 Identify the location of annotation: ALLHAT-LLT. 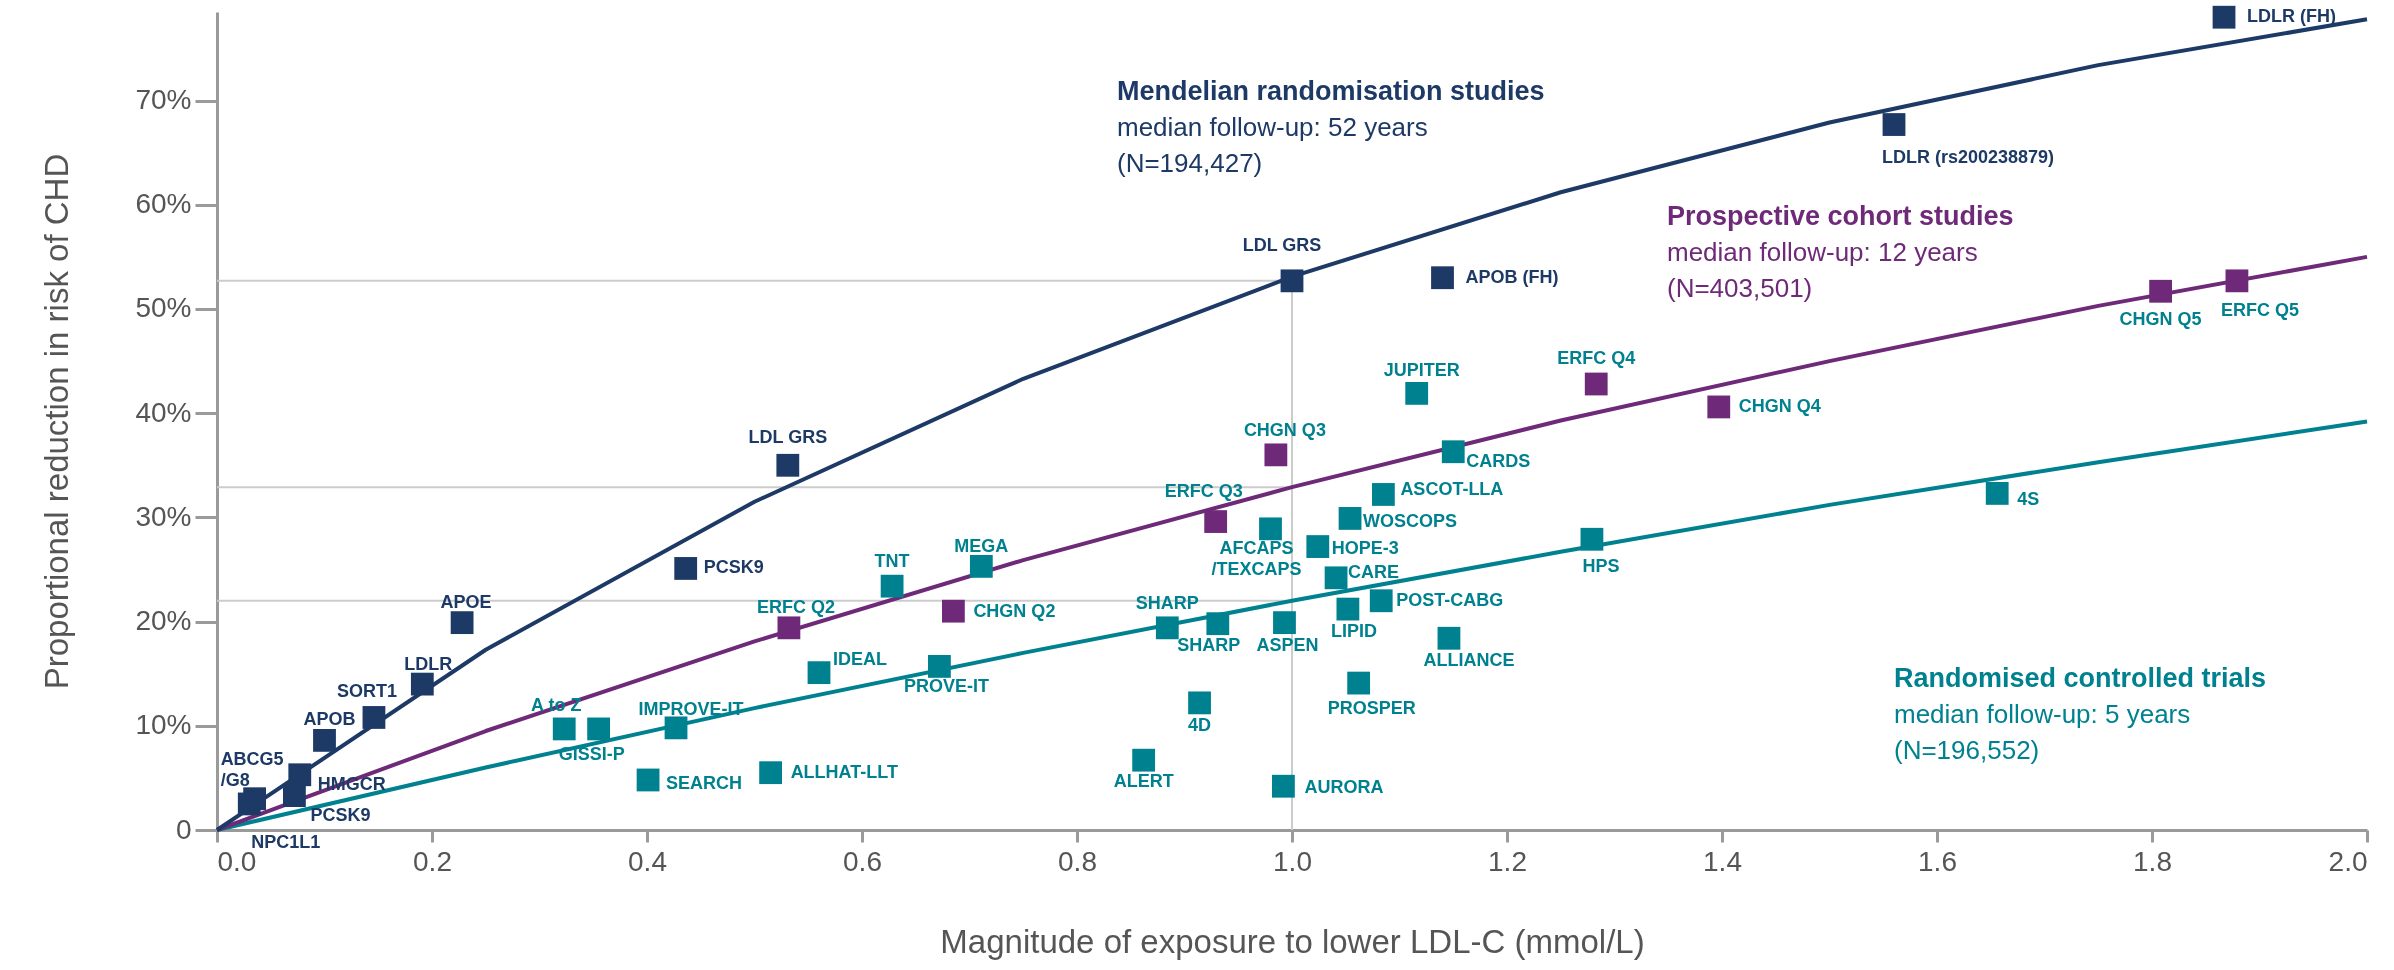
(844, 771).